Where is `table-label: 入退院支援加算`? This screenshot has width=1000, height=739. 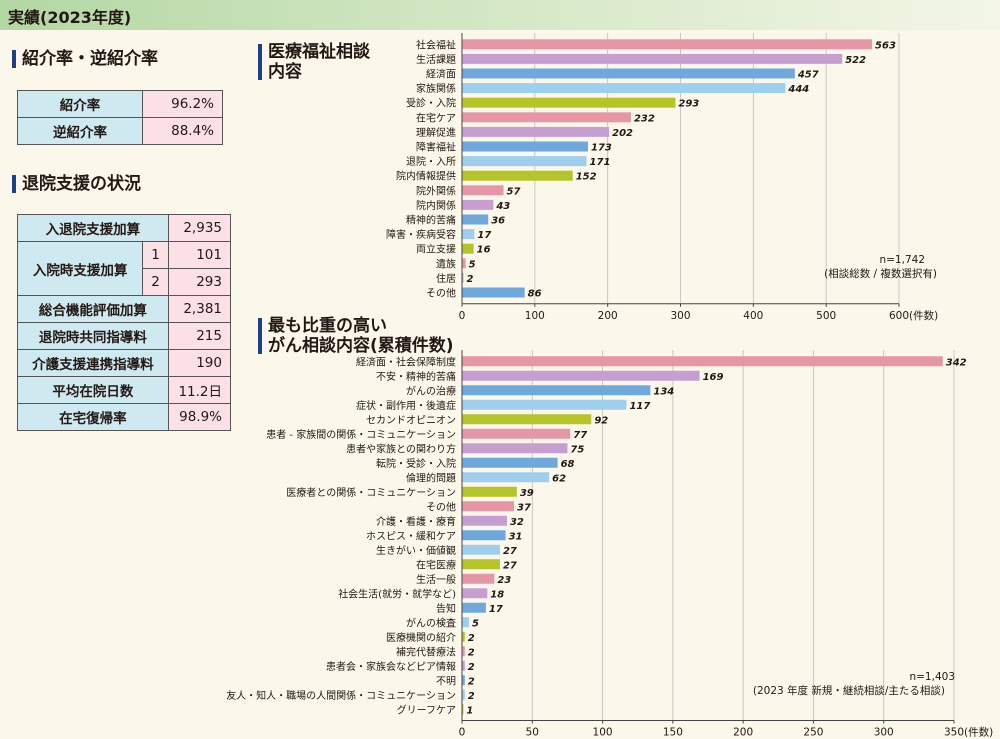
table-label: 入退院支援加算 is located at coordinates (93, 228).